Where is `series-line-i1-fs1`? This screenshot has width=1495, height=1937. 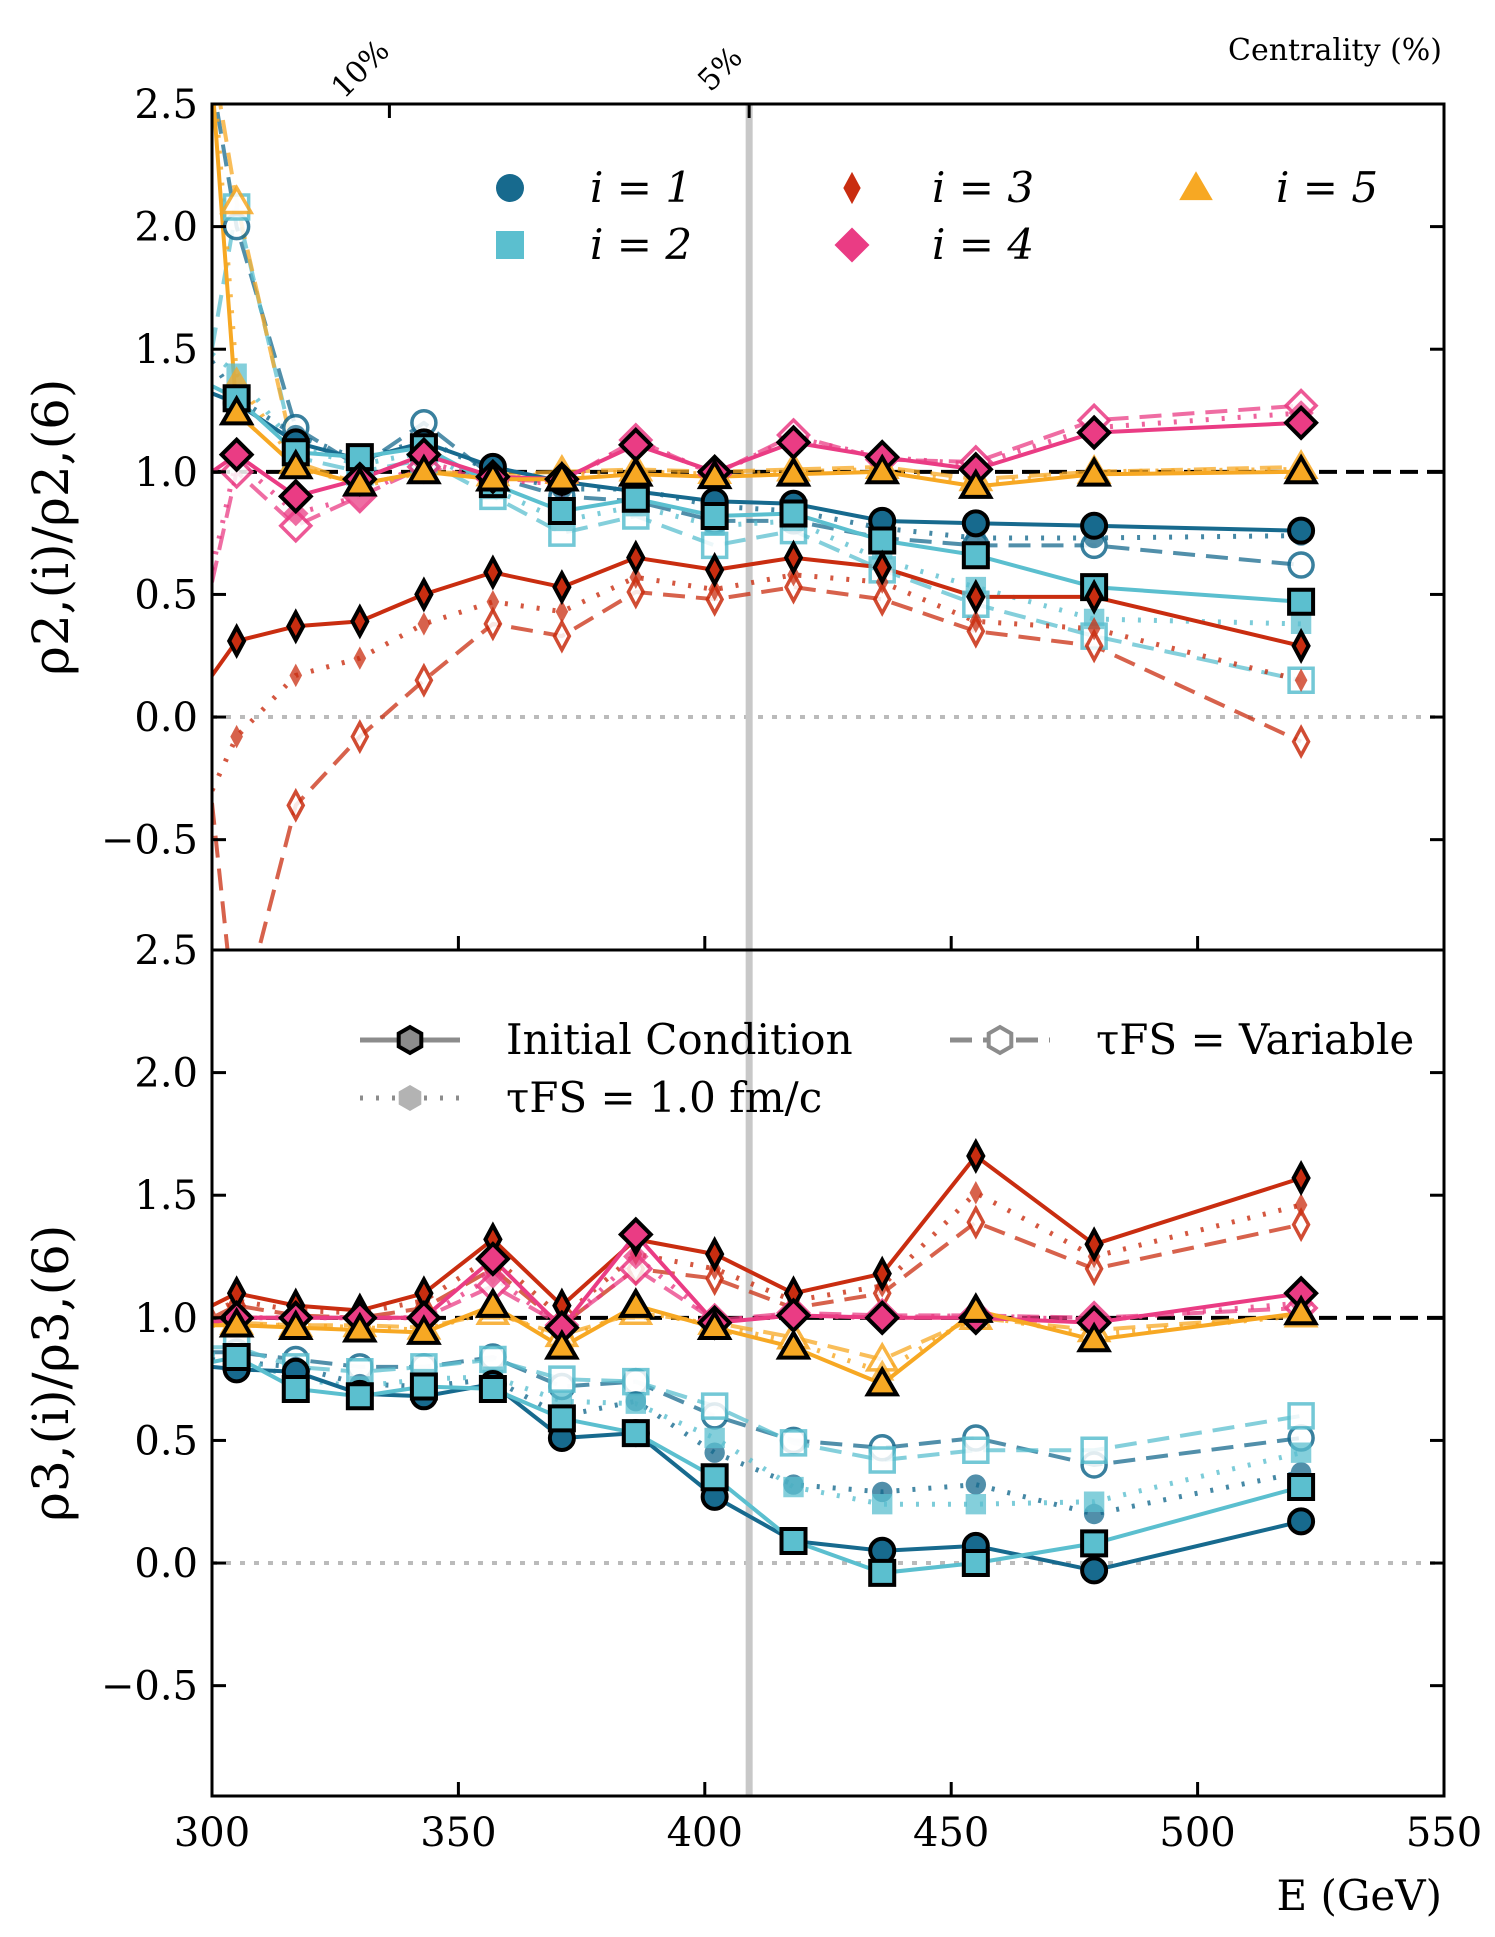
series-line-i1-fs1 is located at coordinates (757, 1437).